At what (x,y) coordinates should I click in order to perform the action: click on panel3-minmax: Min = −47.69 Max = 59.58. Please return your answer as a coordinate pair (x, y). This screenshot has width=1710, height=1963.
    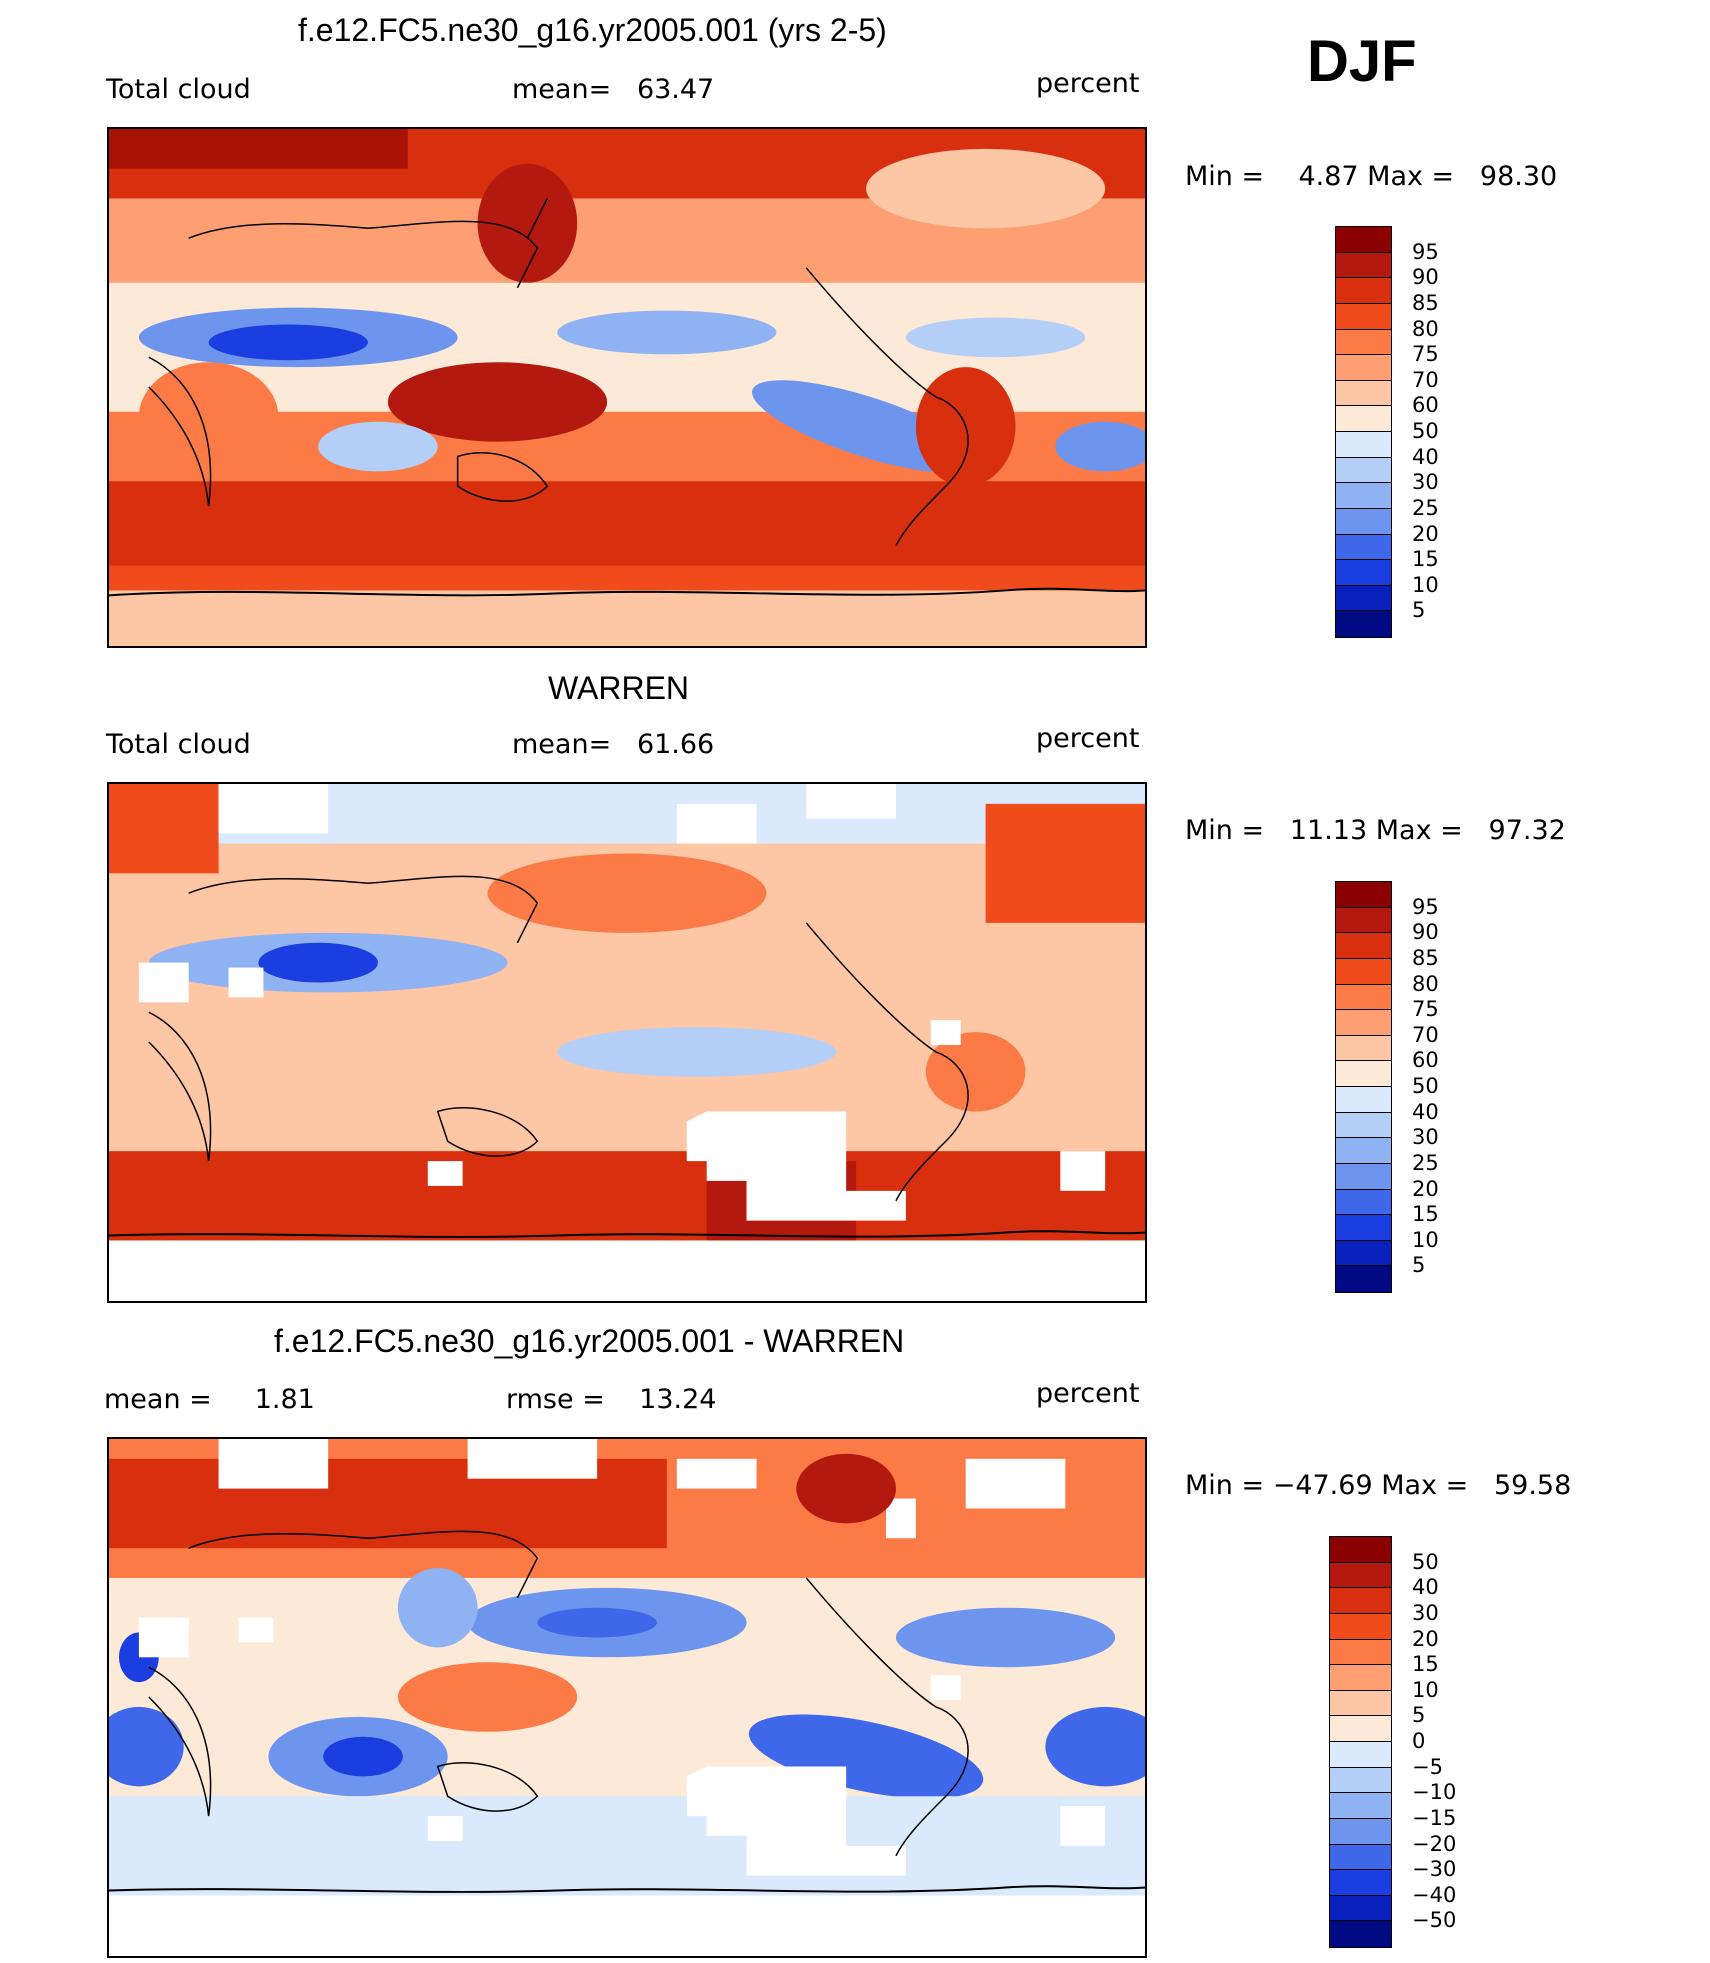
    Looking at the image, I should click on (1378, 1485).